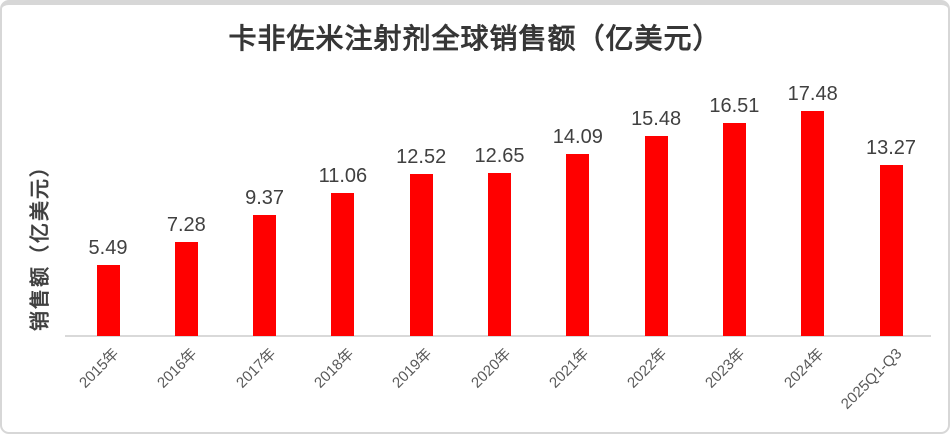  I want to click on bar-value-label: 5.49, so click(108, 248).